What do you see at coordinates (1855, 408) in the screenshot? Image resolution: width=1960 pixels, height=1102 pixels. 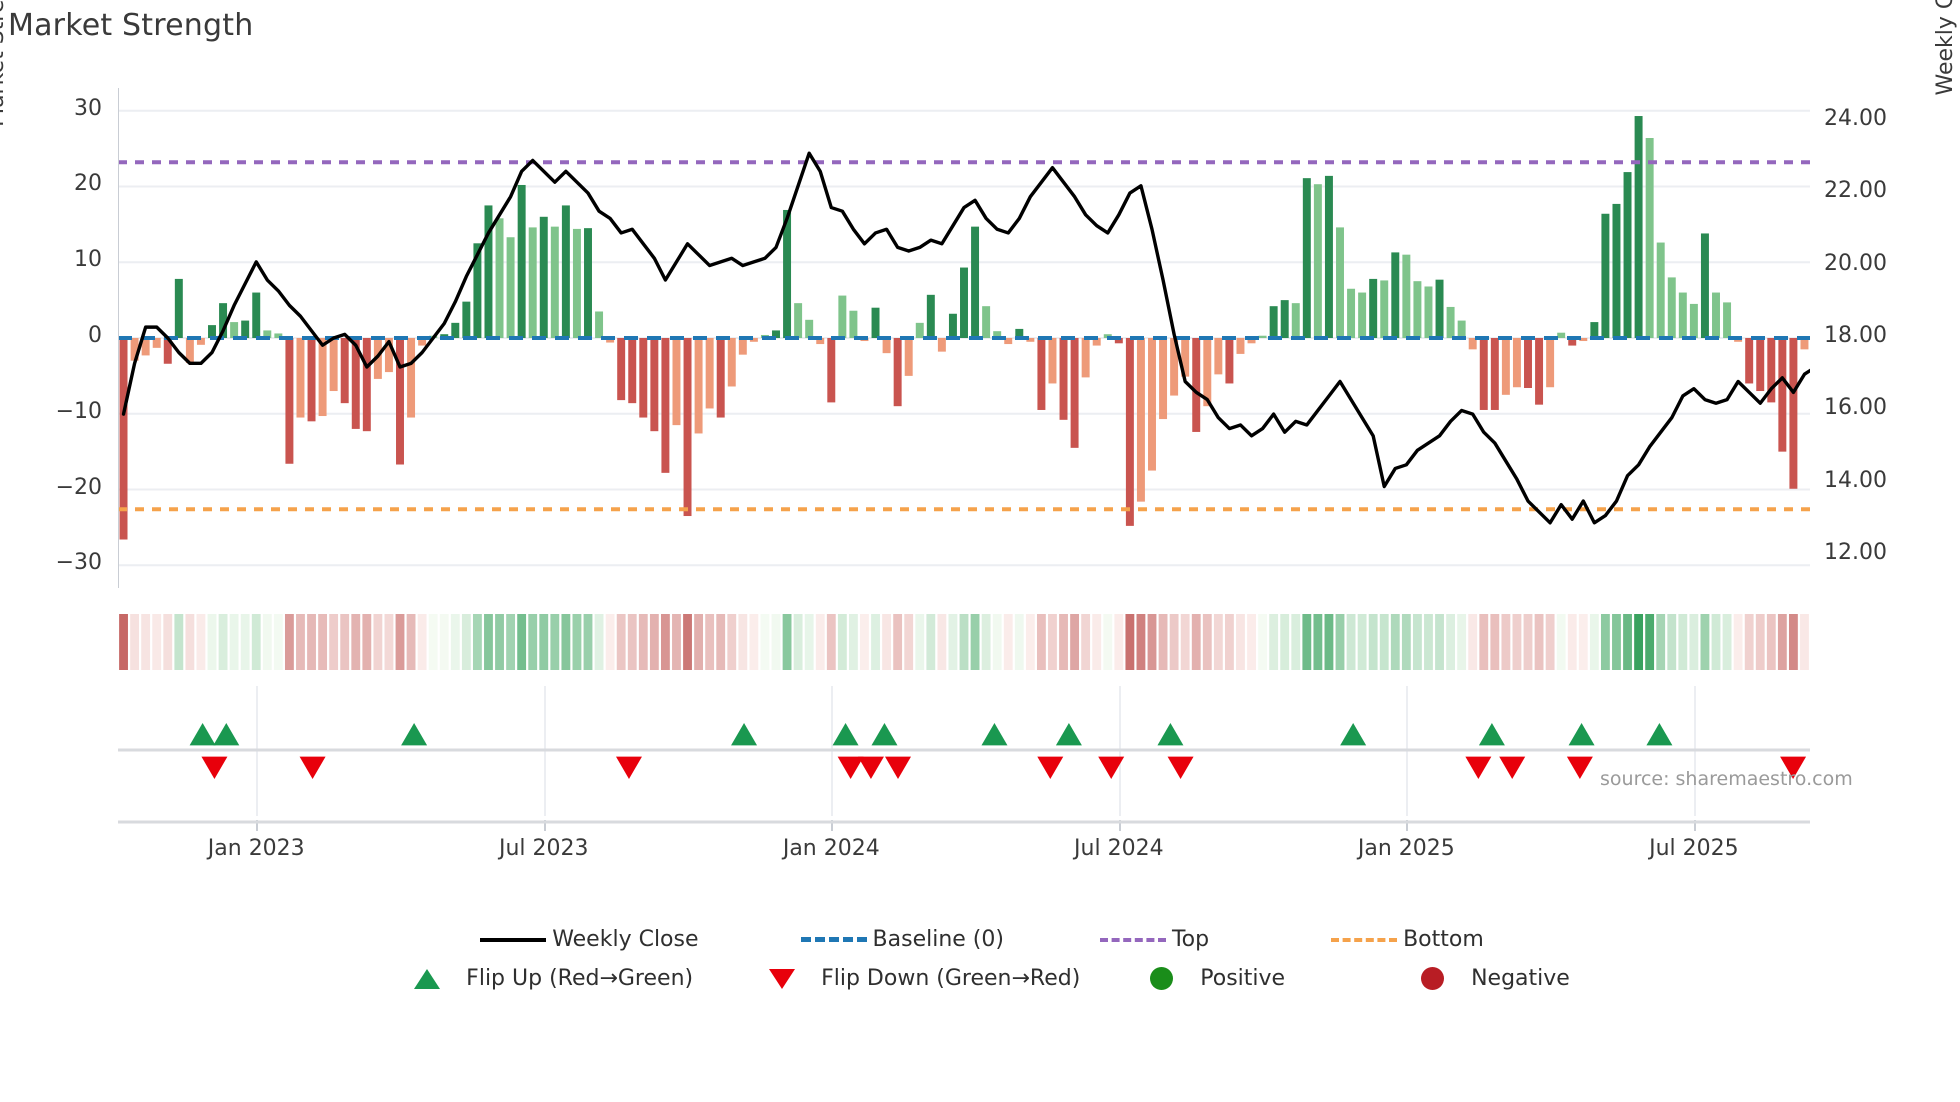 I see `y2-tick-label: 16.00` at bounding box center [1855, 408].